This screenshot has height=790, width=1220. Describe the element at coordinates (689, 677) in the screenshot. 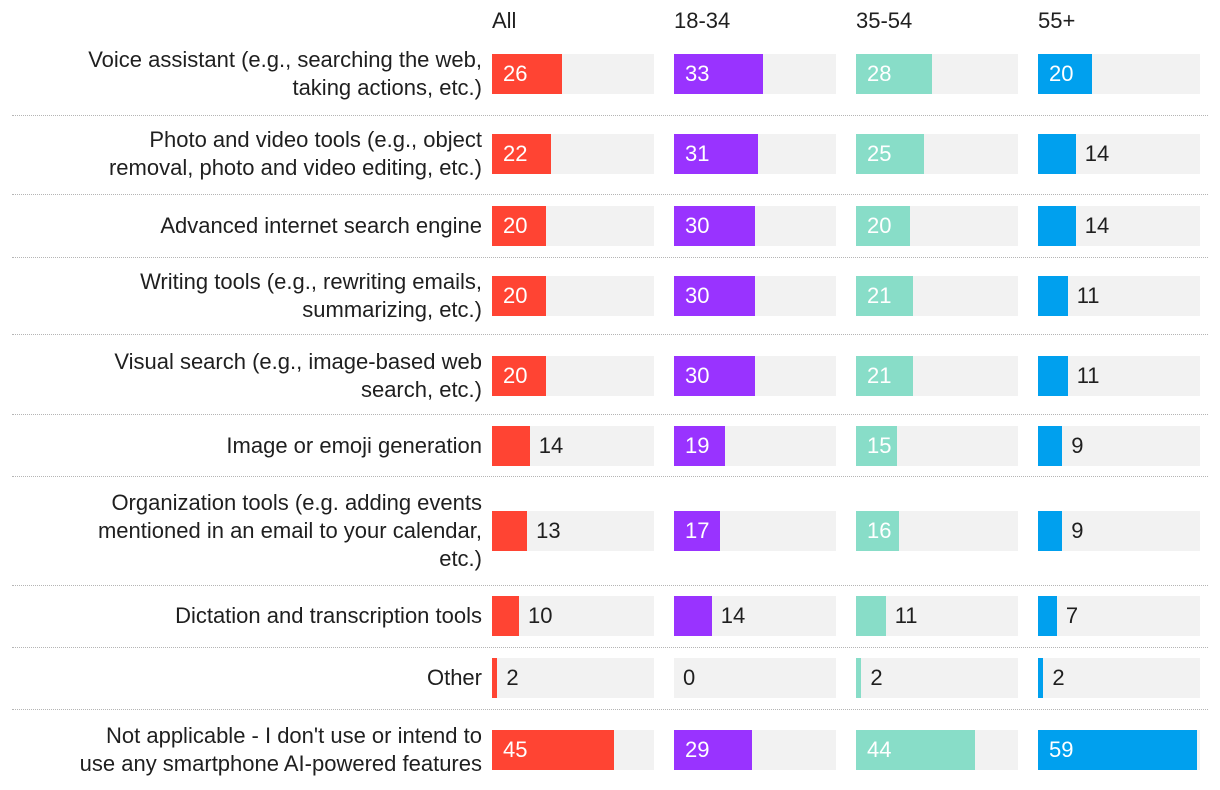

I see `data-label: 0` at that location.